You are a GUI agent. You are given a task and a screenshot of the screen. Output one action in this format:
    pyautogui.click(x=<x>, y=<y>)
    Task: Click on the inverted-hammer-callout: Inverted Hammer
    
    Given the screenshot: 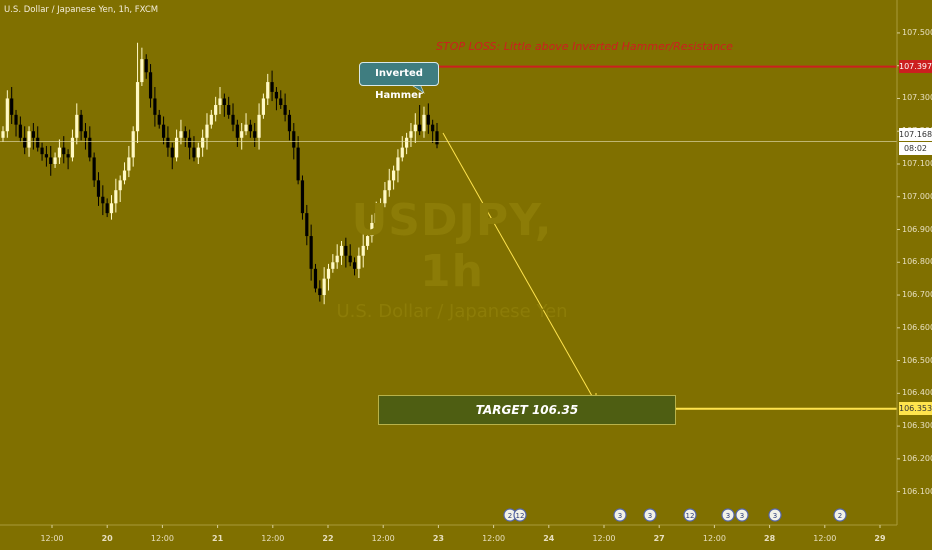 What is the action you would take?
    pyautogui.click(x=399, y=81)
    